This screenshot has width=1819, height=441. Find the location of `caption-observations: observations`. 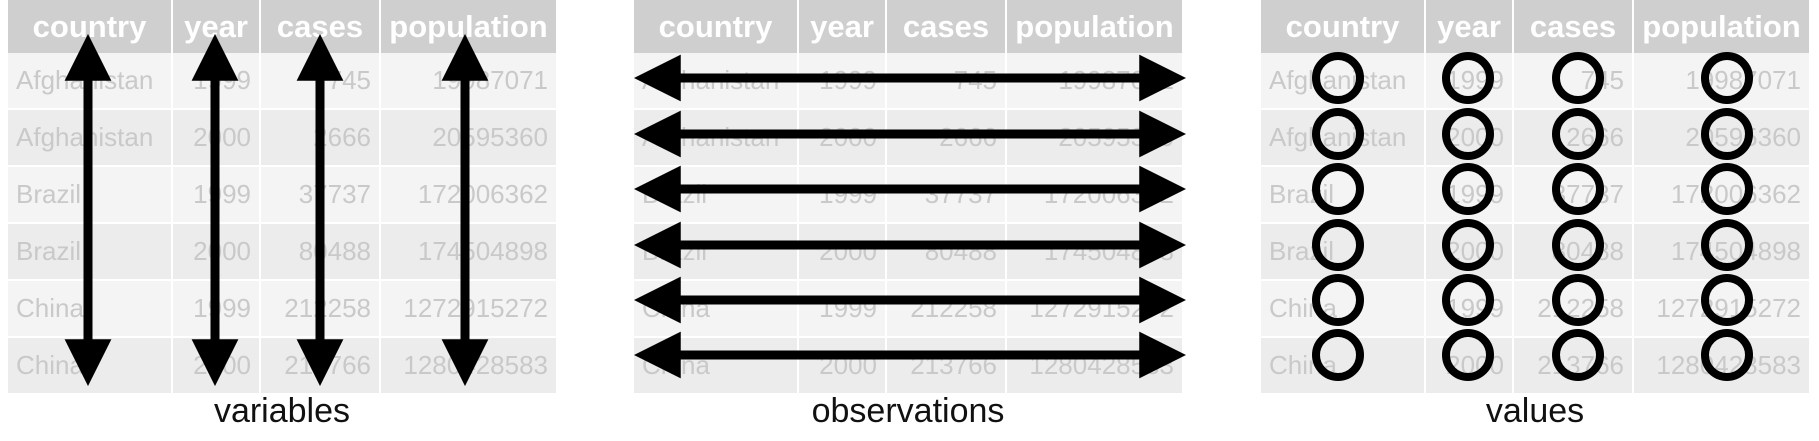

caption-observations: observations is located at coordinates (908, 411).